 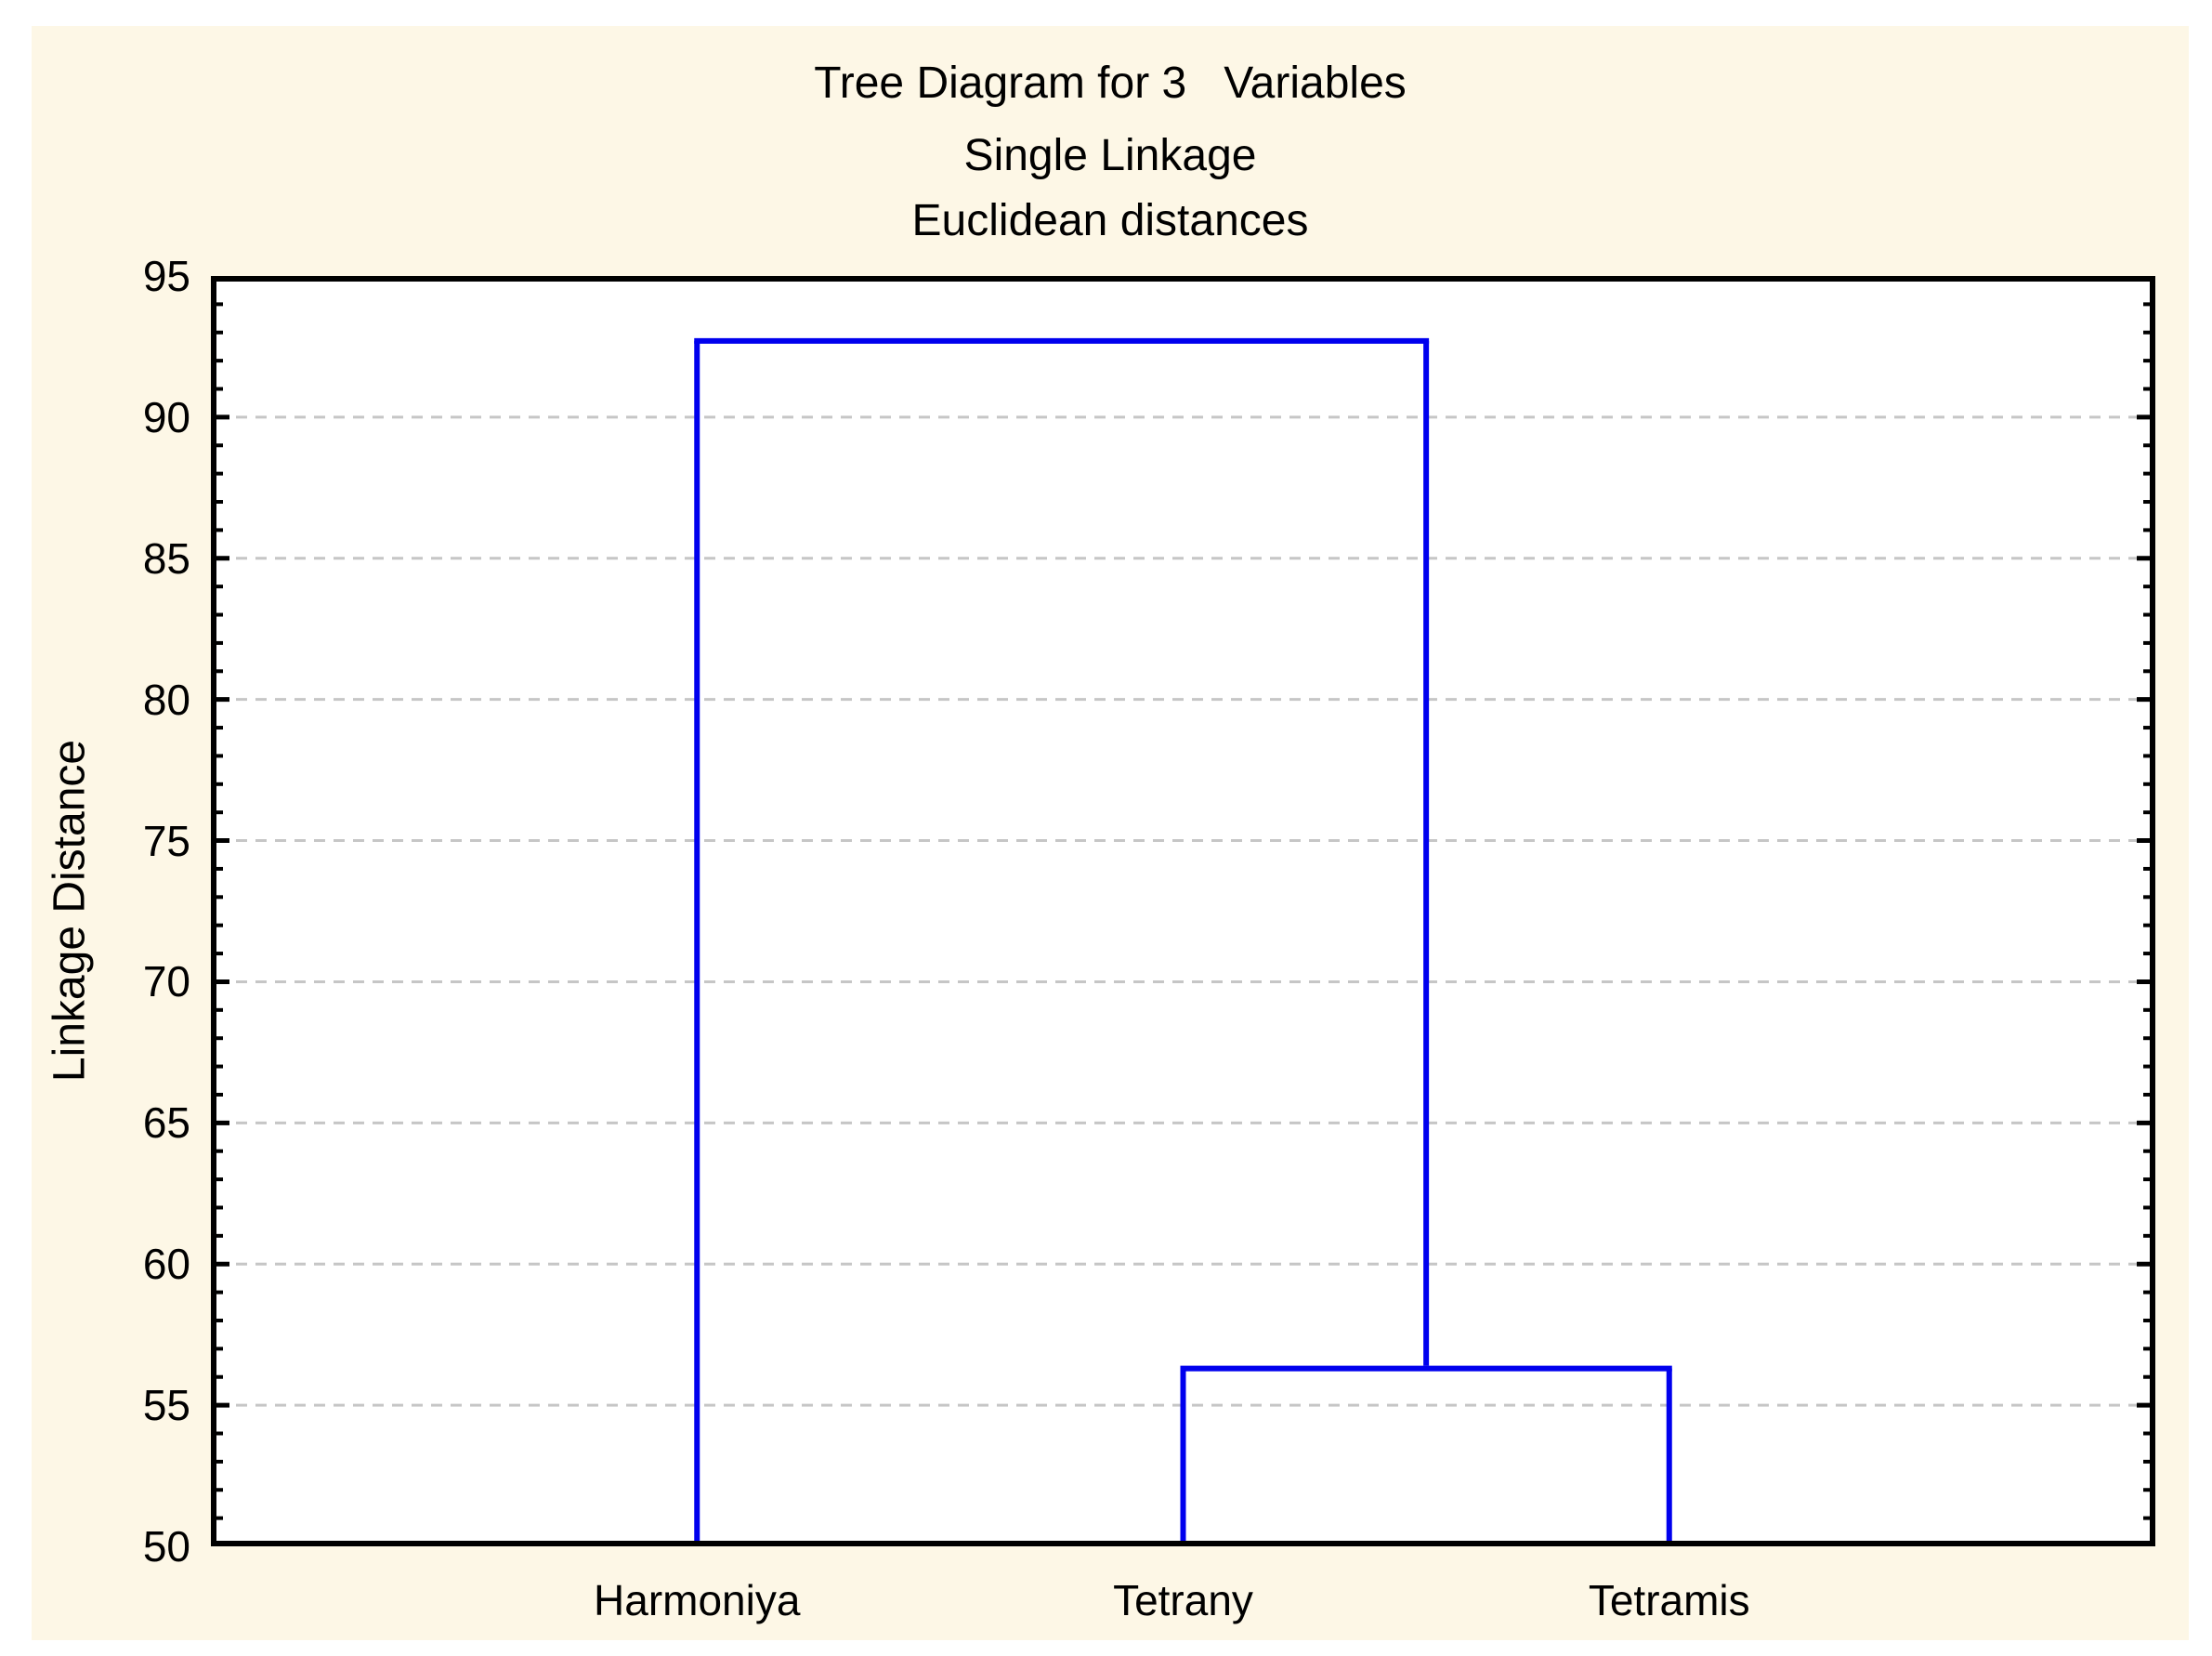 I want to click on x-axis-leaf-labels: Harmoniya Tetrany Tetramis, so click(x=1183, y=1616).